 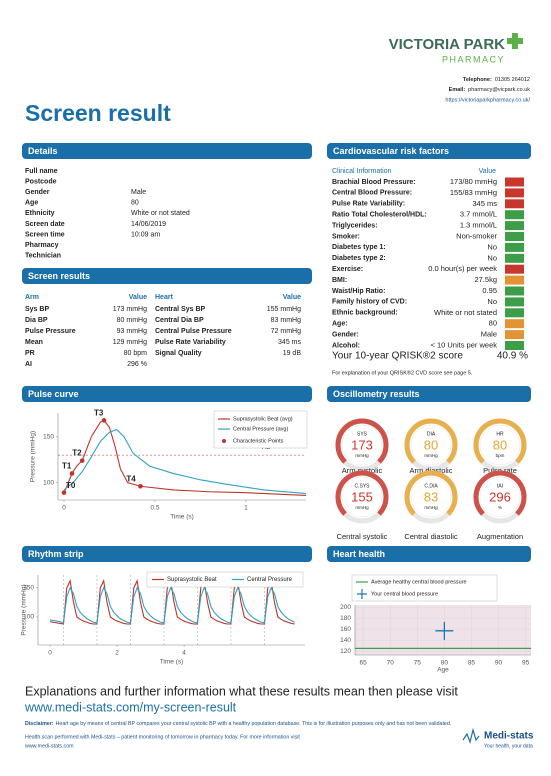 What do you see at coordinates (145, 234) in the screenshot?
I see `detail-value: 10:09 am` at bounding box center [145, 234].